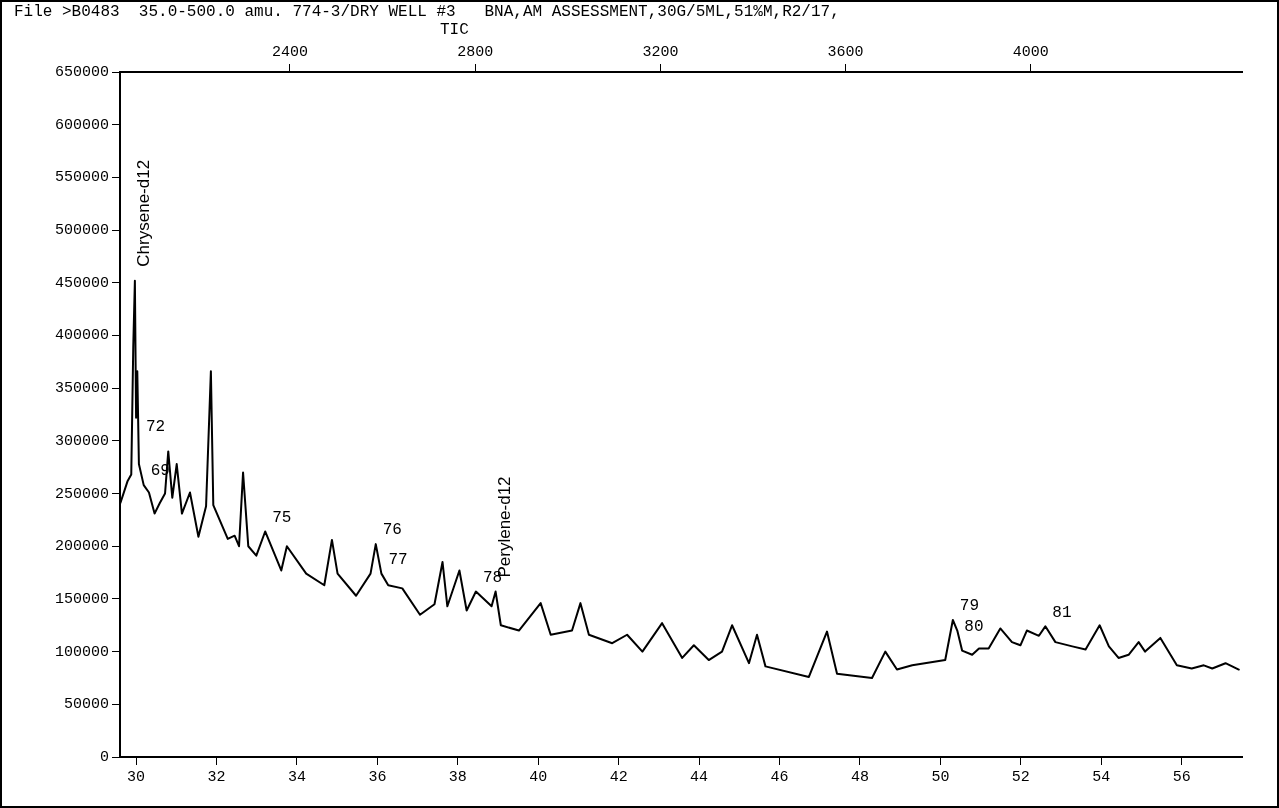  Describe the element at coordinates (81, 125) in the screenshot. I see `y-tick-label: 600000` at that location.